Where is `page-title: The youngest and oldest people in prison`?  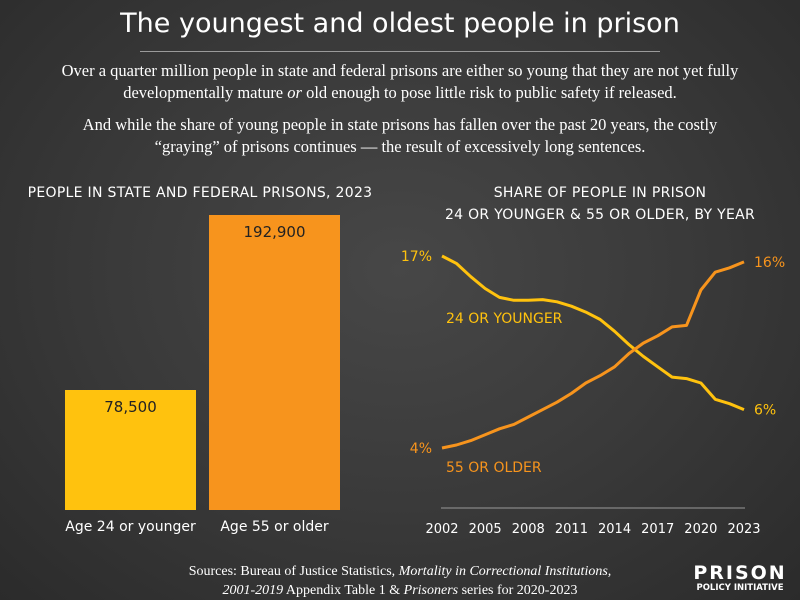
page-title: The youngest and oldest people in prison is located at coordinates (400, 23).